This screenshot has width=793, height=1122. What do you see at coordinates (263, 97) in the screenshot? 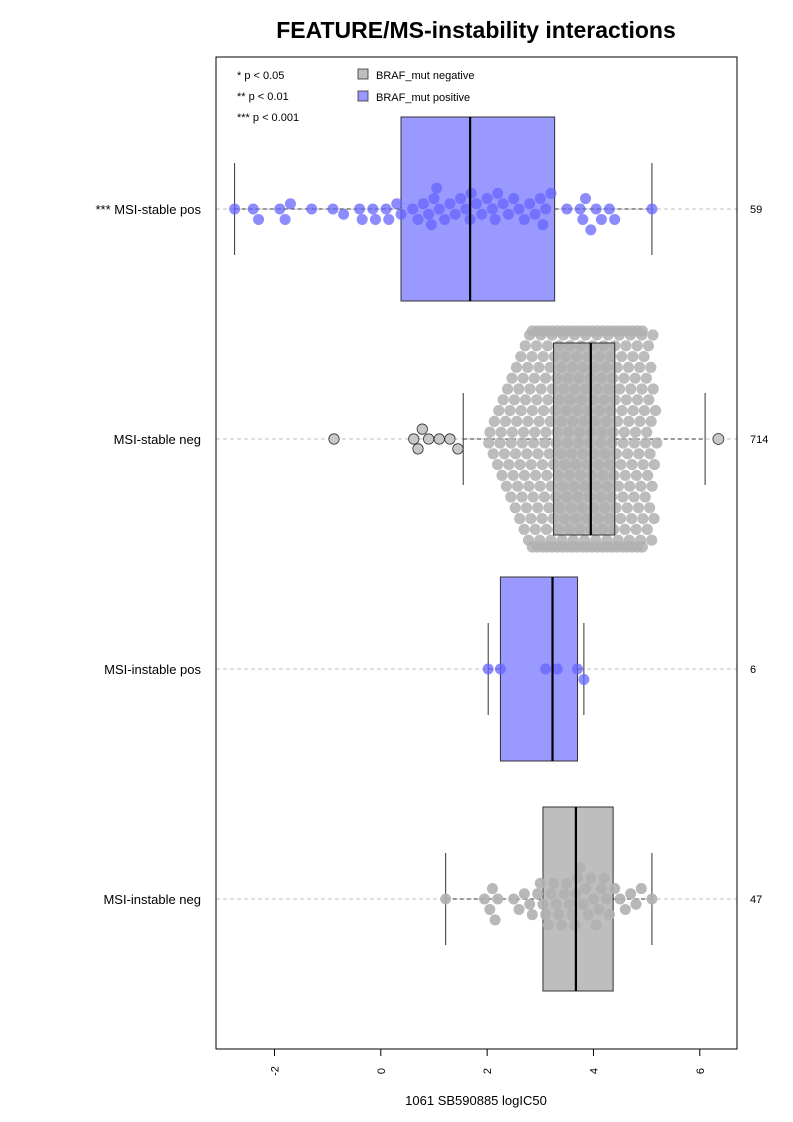
I see `significance-legend-entry: ** p < 0.01` at bounding box center [263, 97].